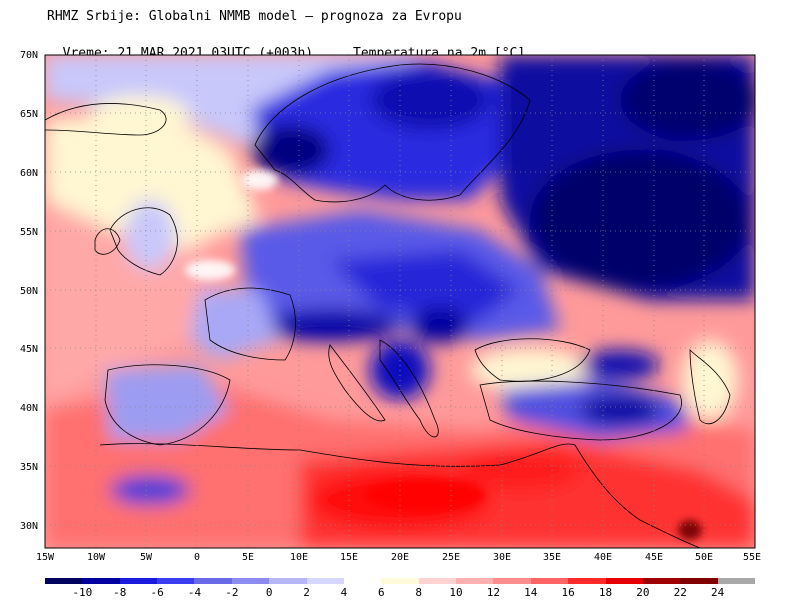 The width and height of the screenshot is (800, 600). What do you see at coordinates (605, 592) in the screenshot?
I see `legend-label: 18` at bounding box center [605, 592].